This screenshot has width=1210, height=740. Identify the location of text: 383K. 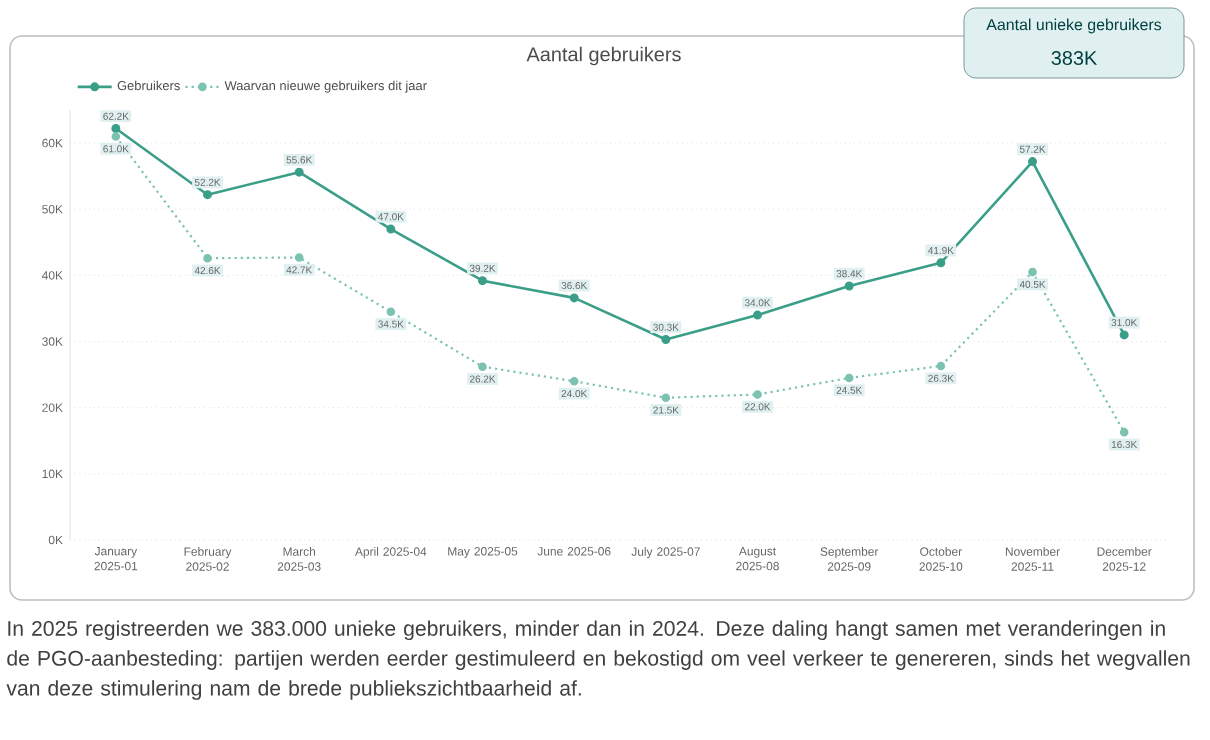
(1074, 58).